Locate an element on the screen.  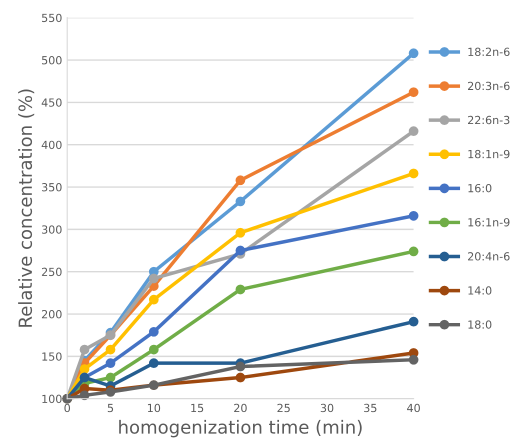
y-tick-label: 350 is located at coordinates (52, 187).